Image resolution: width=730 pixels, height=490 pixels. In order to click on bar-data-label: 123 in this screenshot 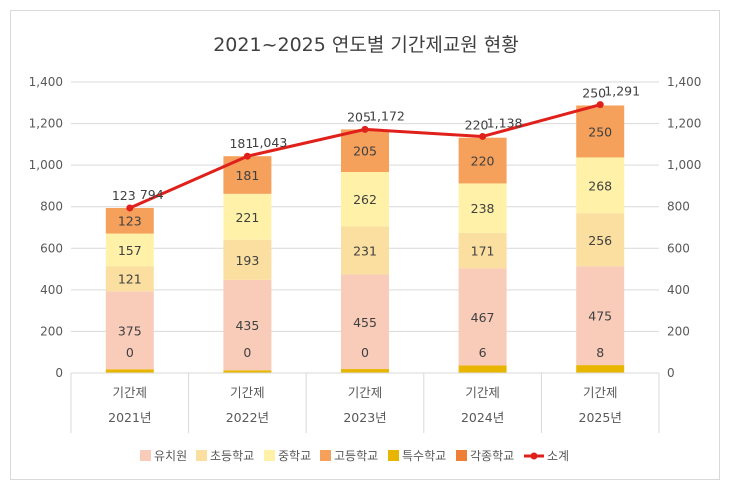, I will do `click(130, 221)`.